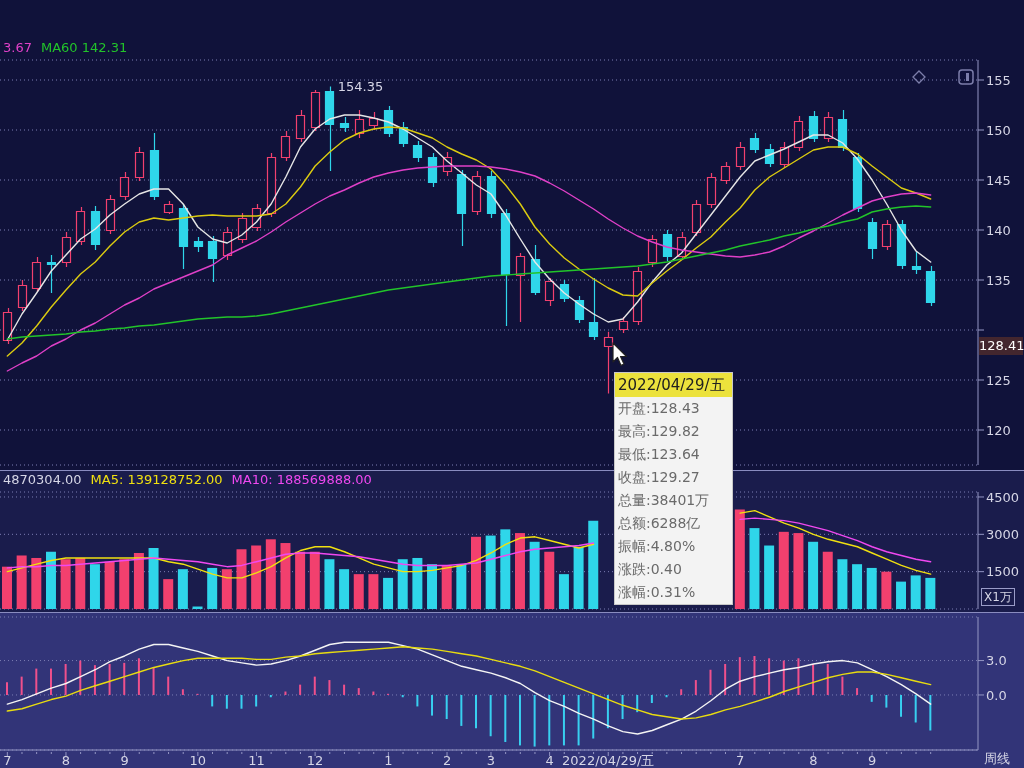 The height and width of the screenshot is (768, 1024). What do you see at coordinates (659, 454) in the screenshot?
I see `annotation: 最低:123.64` at bounding box center [659, 454].